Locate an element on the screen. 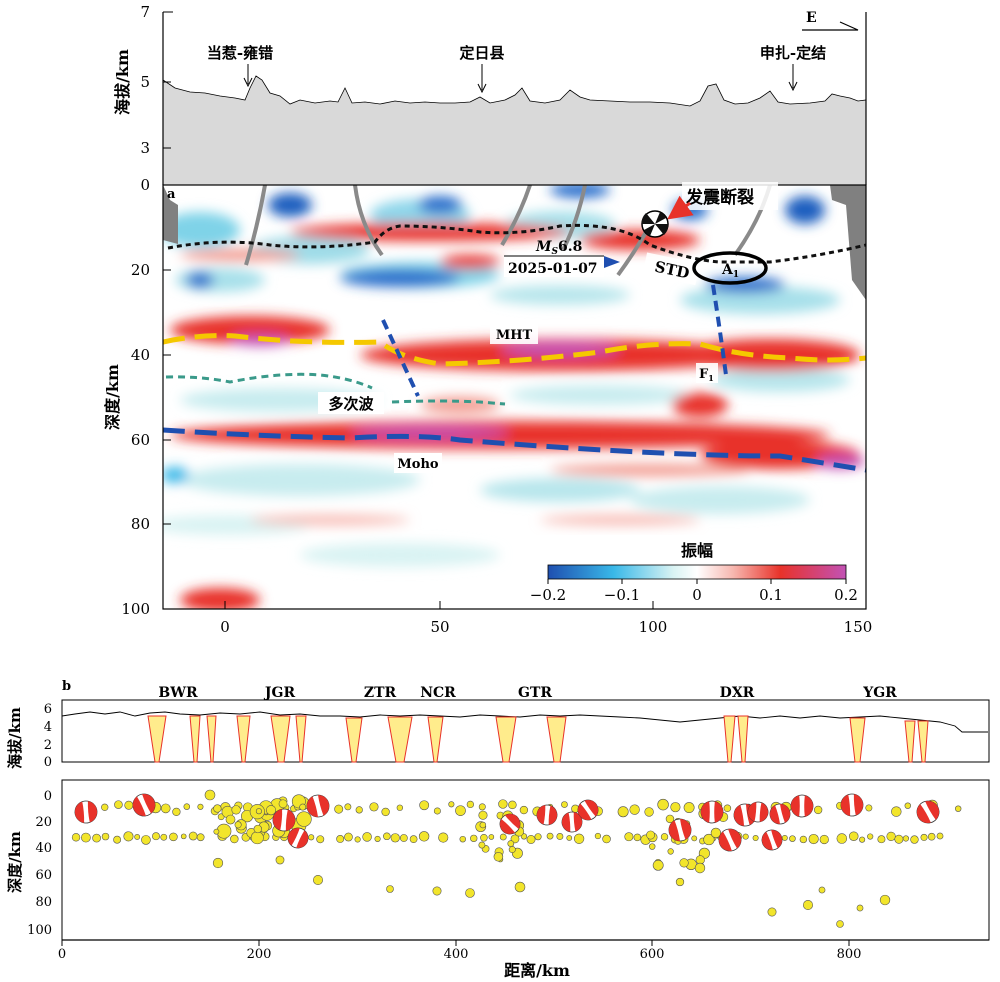 The height and width of the screenshot is (982, 1000). elev-tick-3: 3 is located at coordinates (145, 148).